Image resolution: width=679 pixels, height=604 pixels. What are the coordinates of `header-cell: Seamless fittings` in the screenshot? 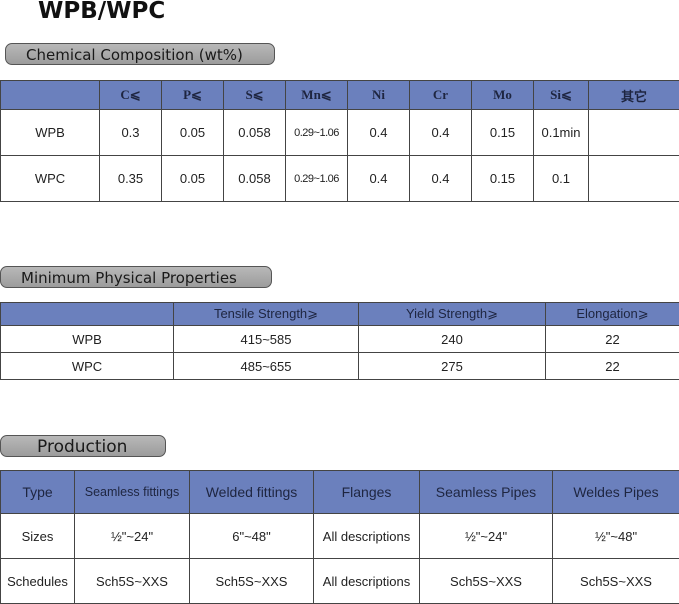 It's located at (132, 492).